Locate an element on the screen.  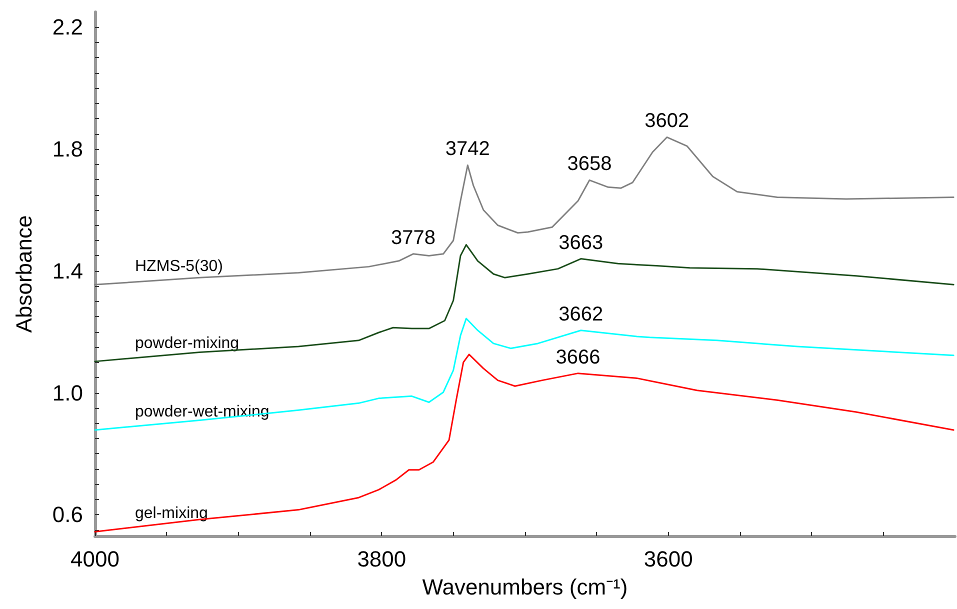
annotation: 3602 is located at coordinates (667, 121).